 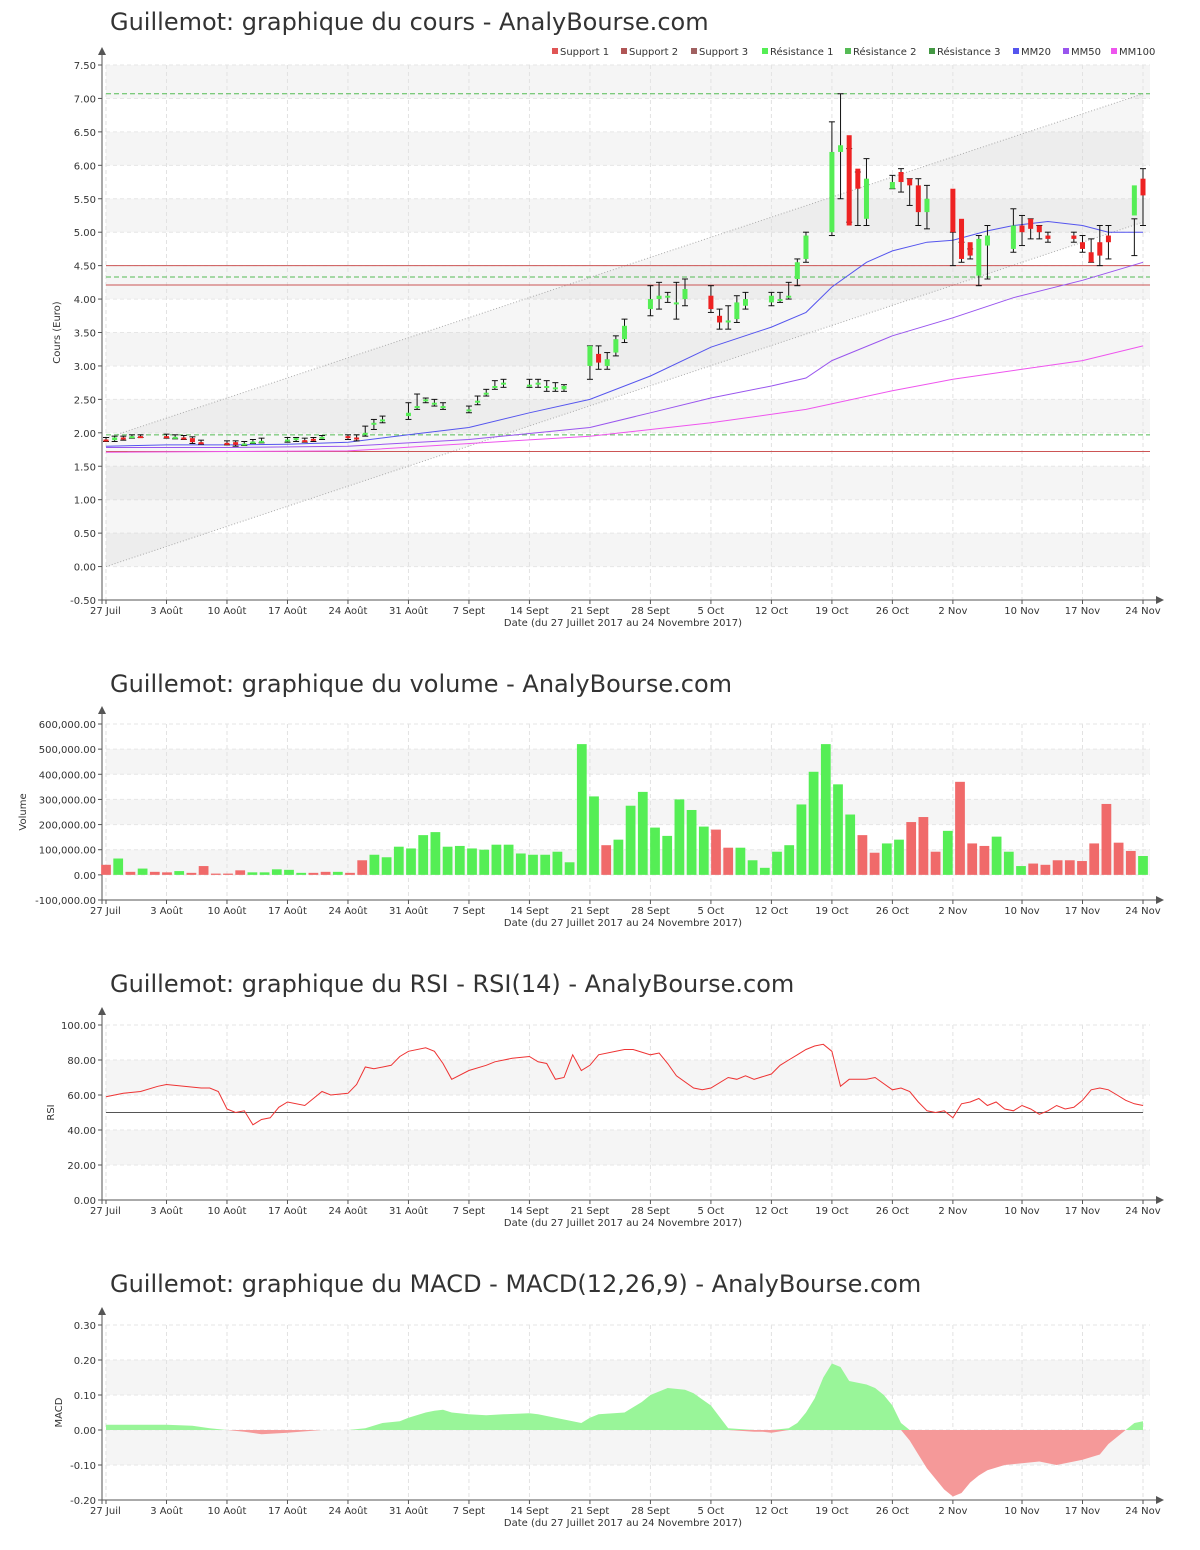 What do you see at coordinates (105, 611) in the screenshot?
I see `price-x-tick-label: 27 Juil` at bounding box center [105, 611].